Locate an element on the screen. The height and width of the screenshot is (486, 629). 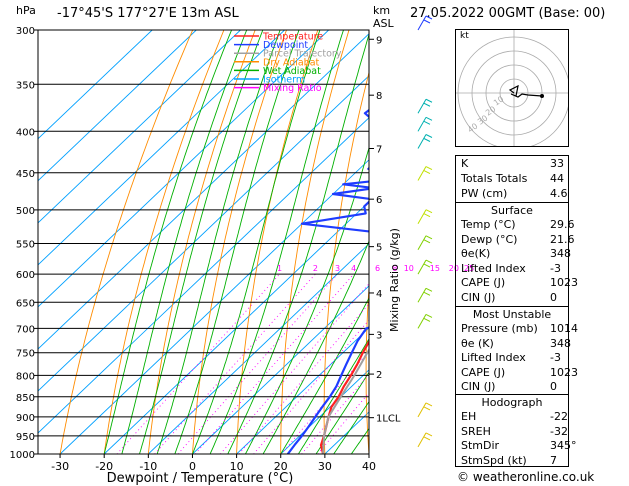
hodograph: 10 20 30 40 is located at coordinates (512, 88).